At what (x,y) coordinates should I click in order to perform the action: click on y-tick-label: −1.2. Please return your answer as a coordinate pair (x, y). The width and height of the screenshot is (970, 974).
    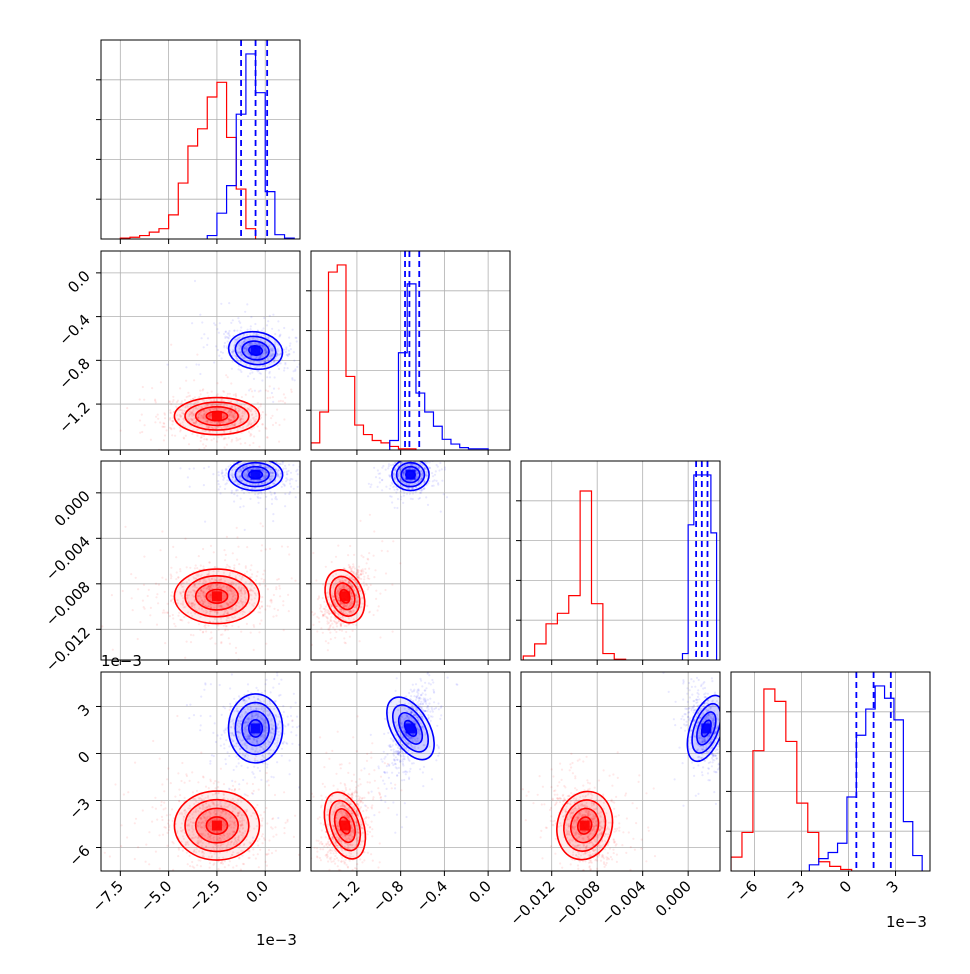
    Looking at the image, I should click on (74, 417).